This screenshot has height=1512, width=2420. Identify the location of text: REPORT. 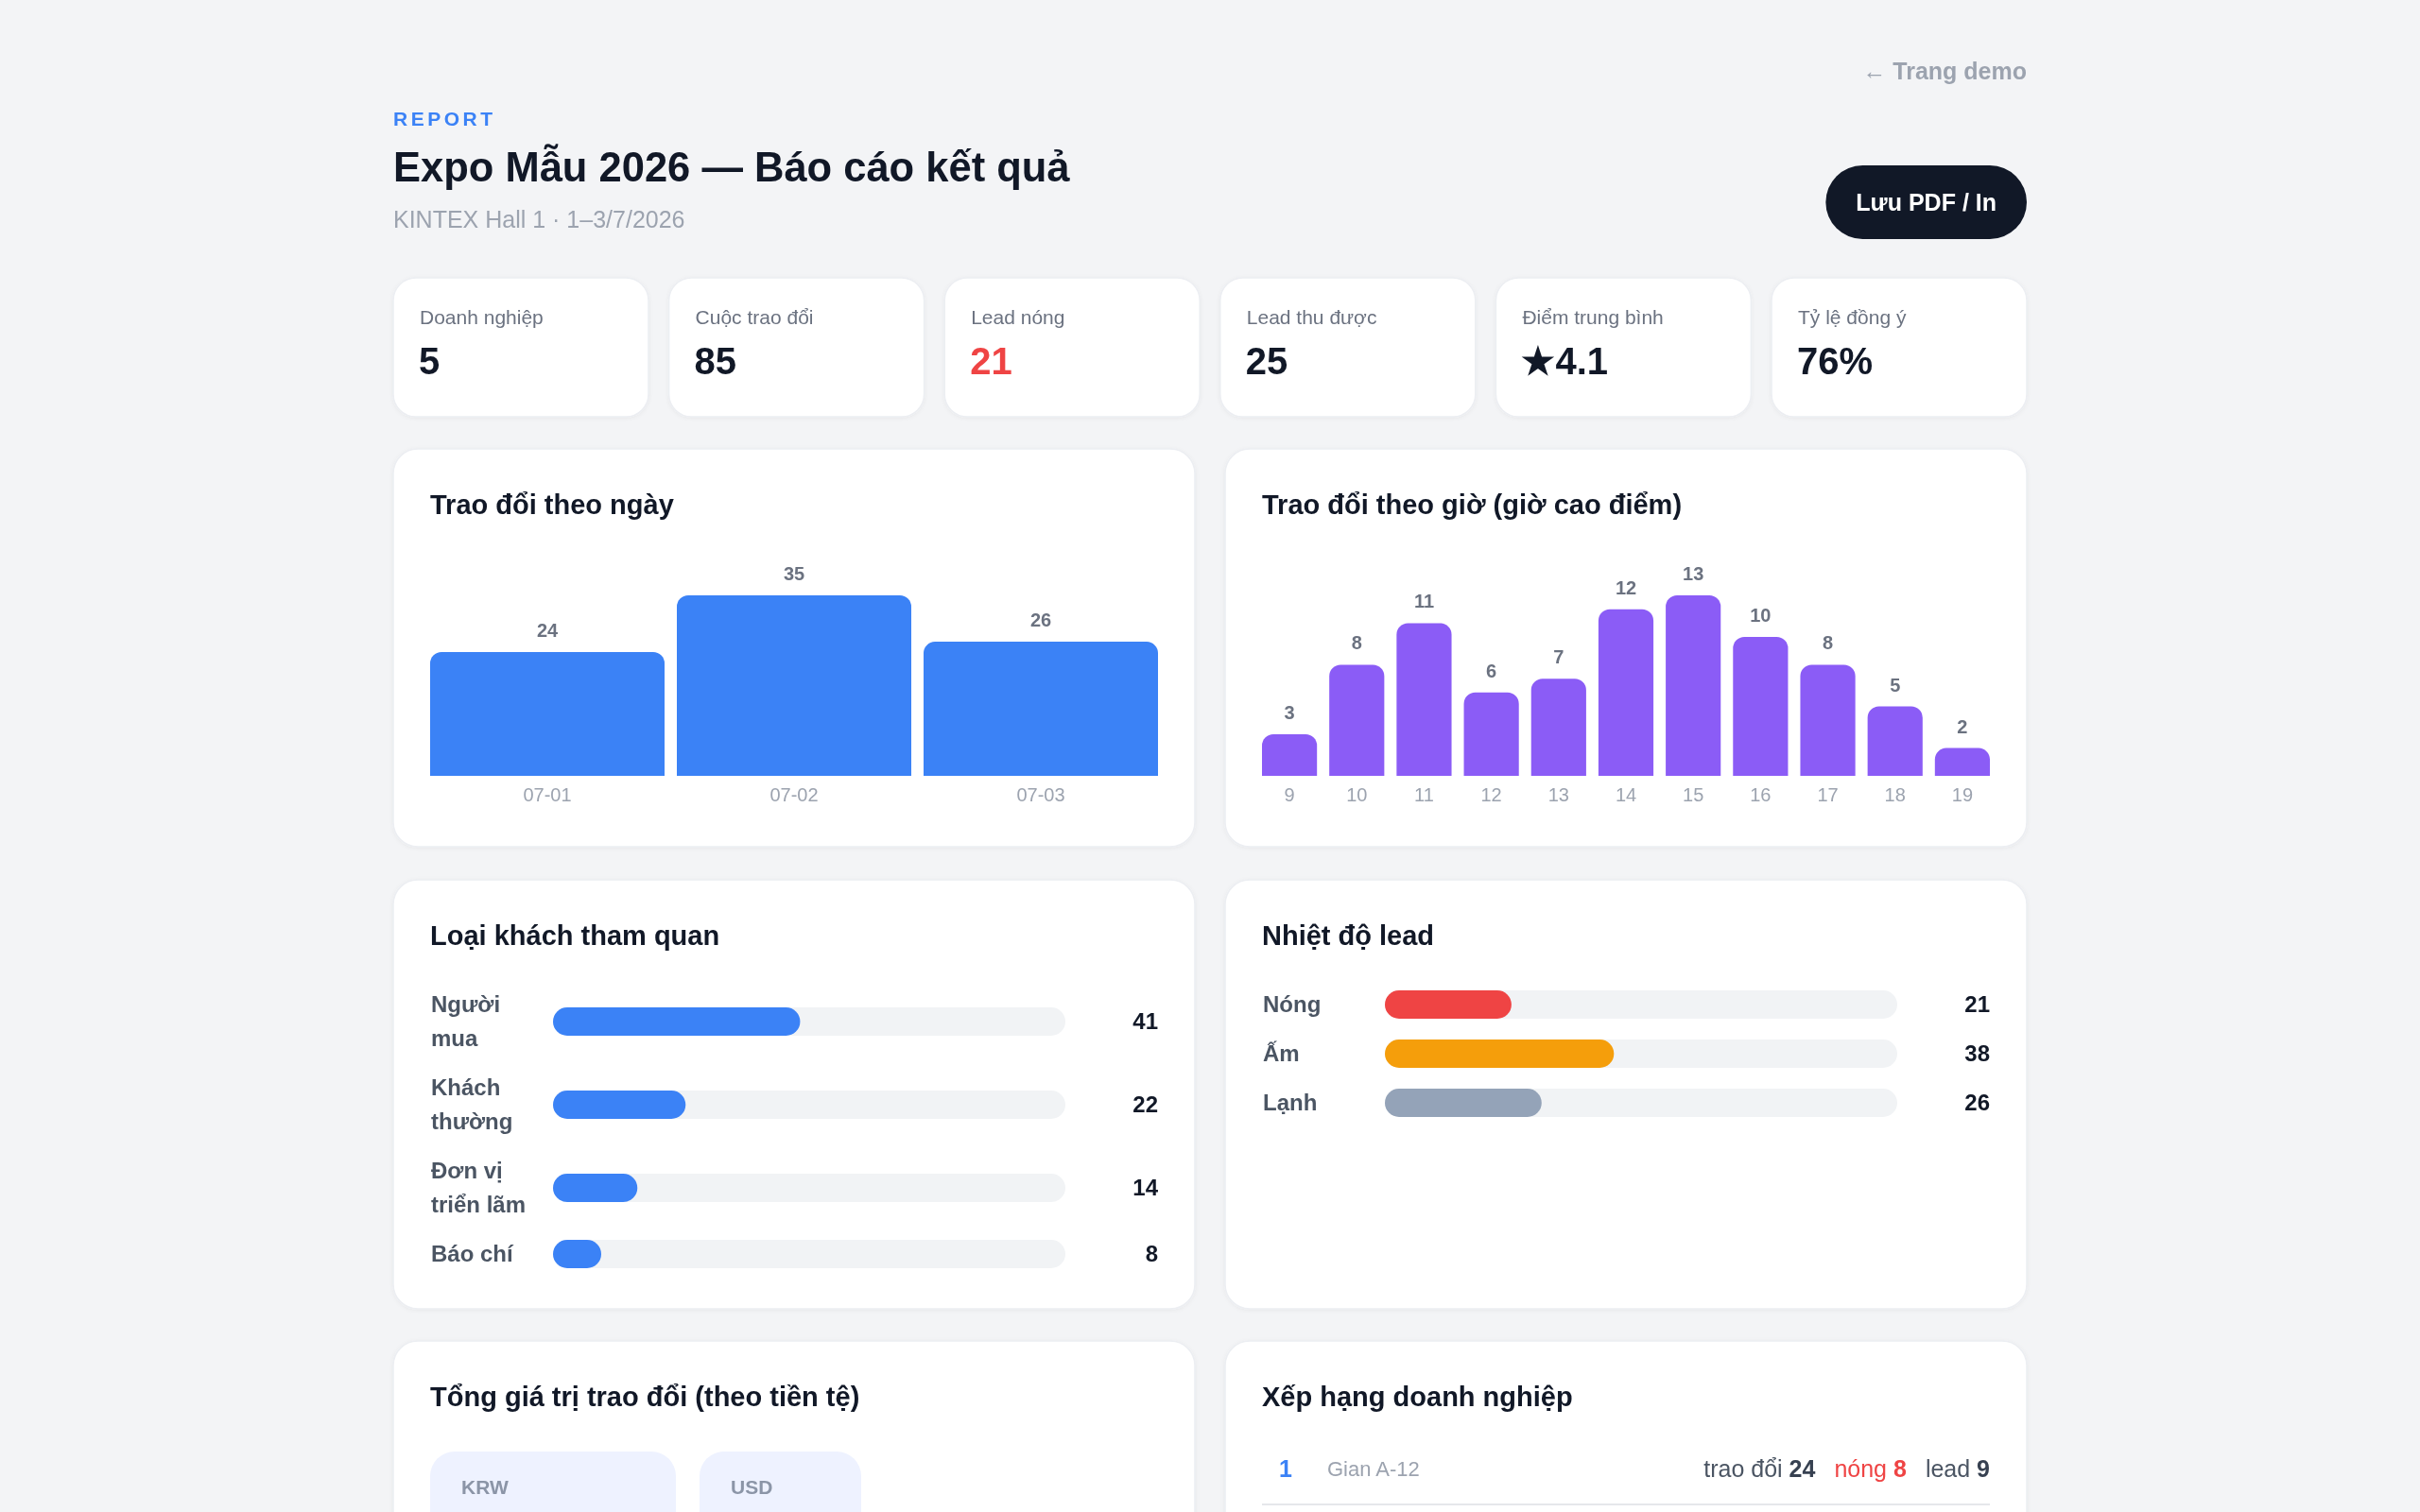
(444, 118).